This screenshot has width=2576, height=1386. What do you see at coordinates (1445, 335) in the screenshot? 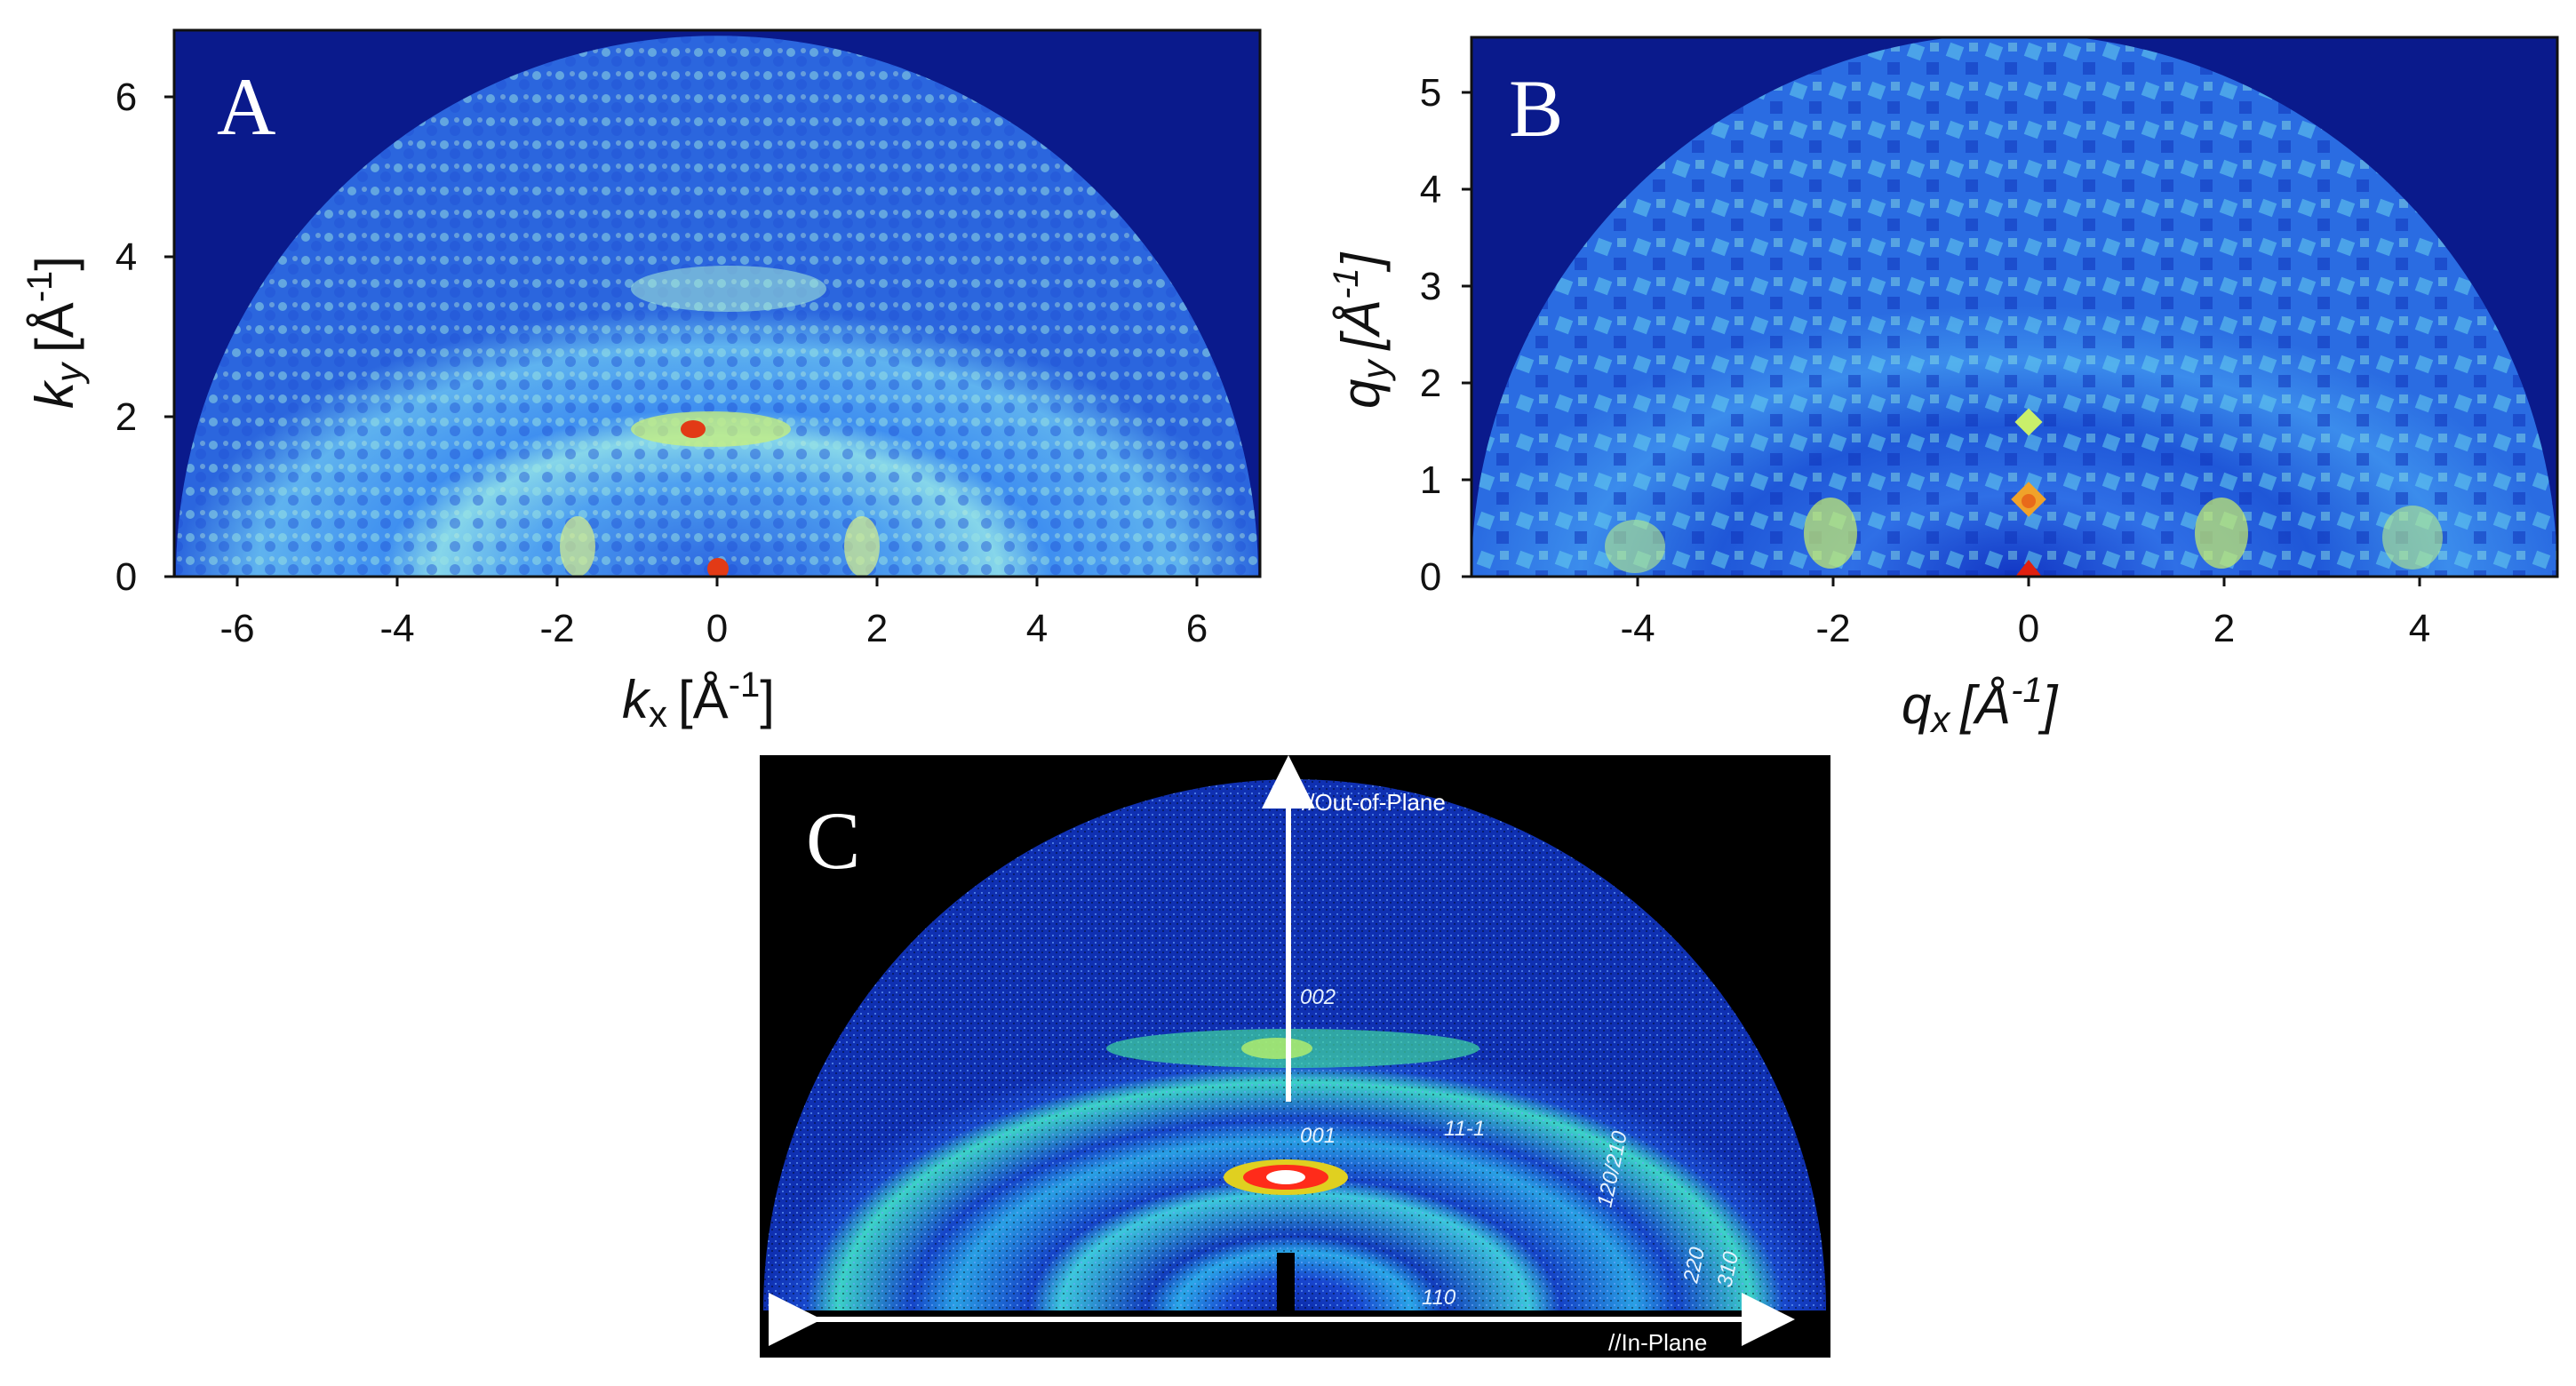
I see `panel-b-y-ticks: 0 1 2 3 4 5` at bounding box center [1445, 335].